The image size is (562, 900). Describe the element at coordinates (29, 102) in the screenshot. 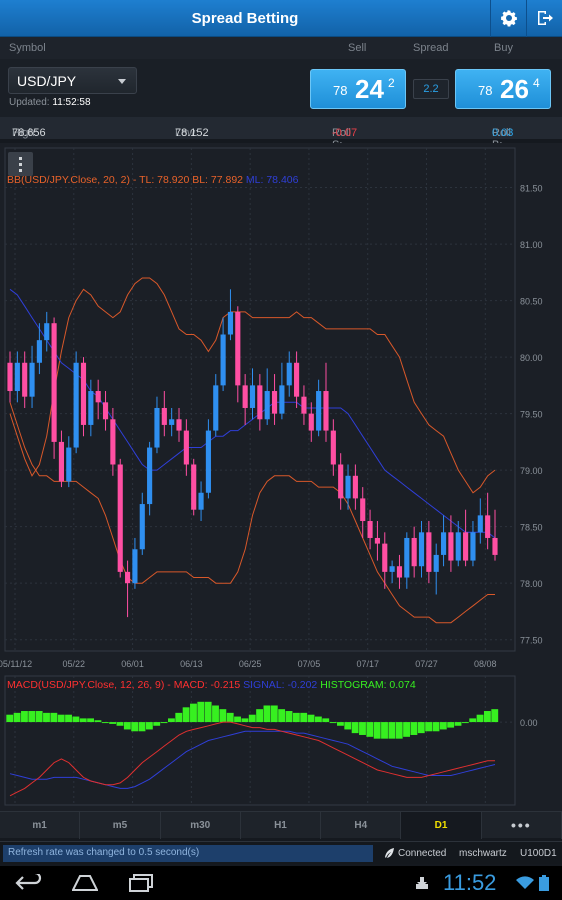

I see `updated-label: Updated:` at that location.